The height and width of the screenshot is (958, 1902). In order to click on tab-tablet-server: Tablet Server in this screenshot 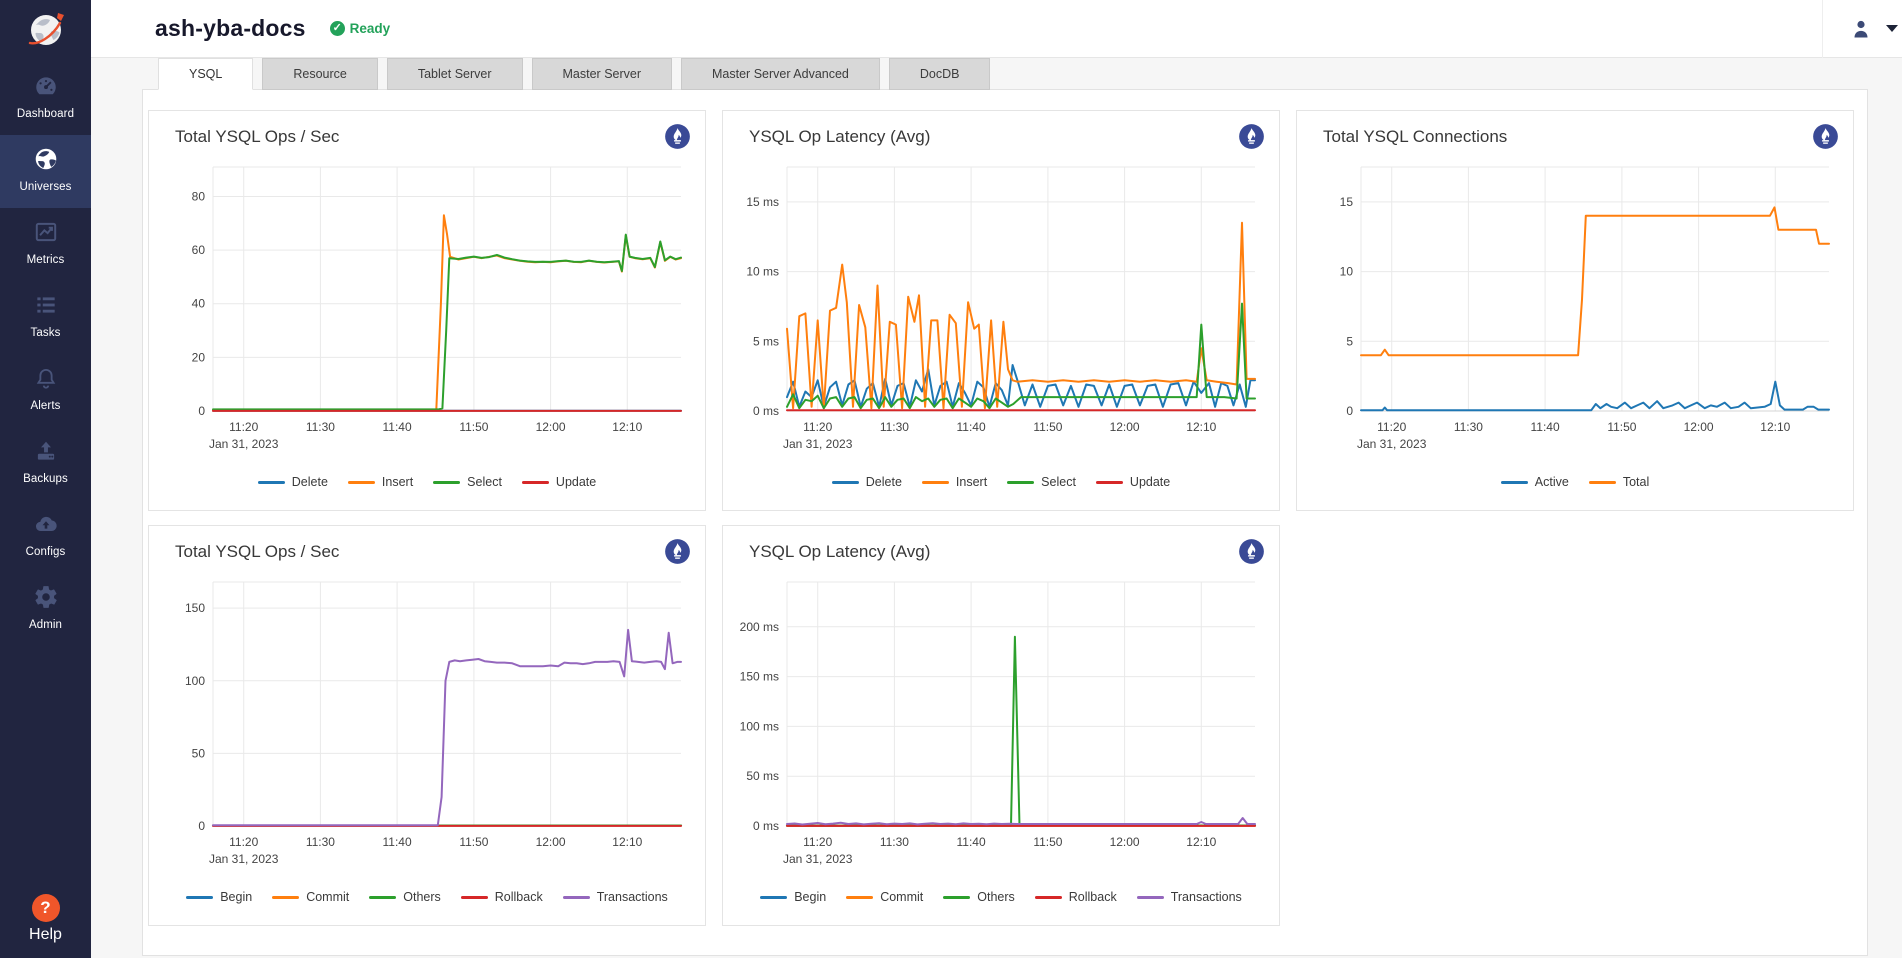, I will do `click(454, 74)`.